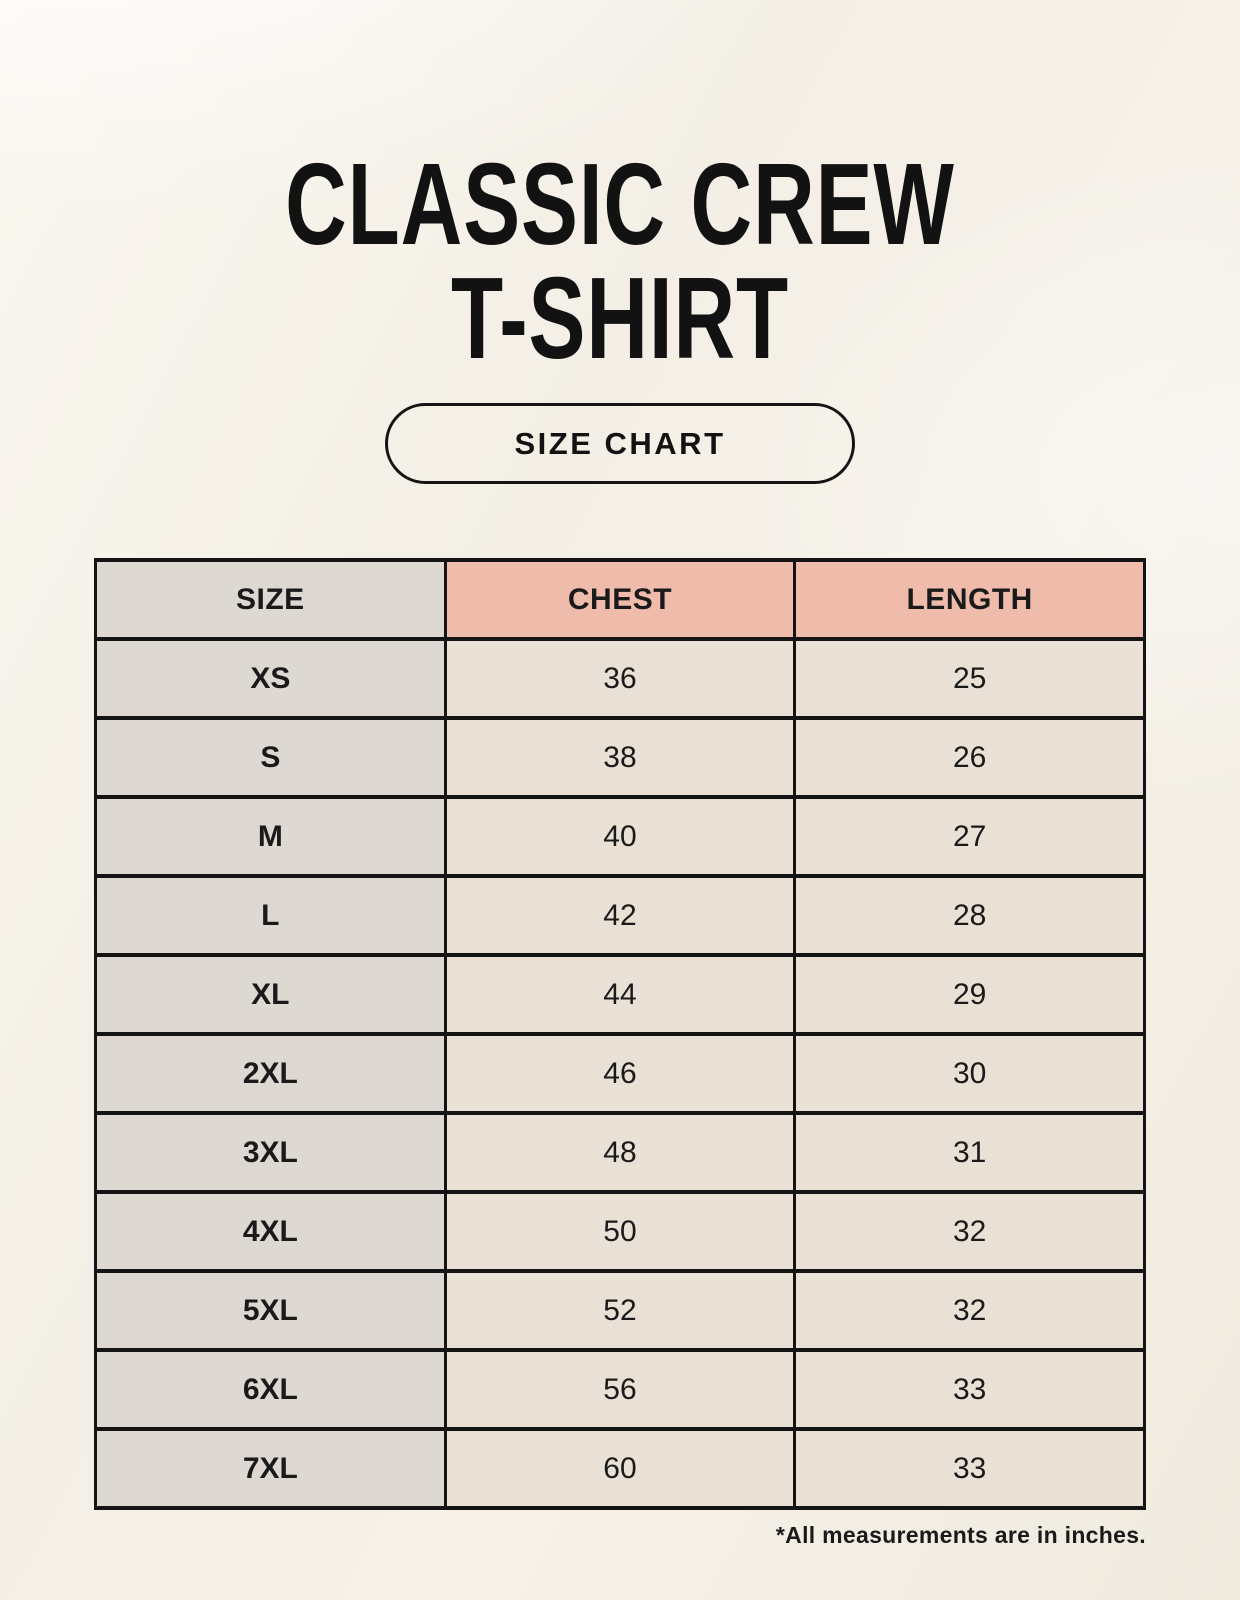 Image resolution: width=1240 pixels, height=1600 pixels. What do you see at coordinates (969, 837) in the screenshot?
I see `length-value-cell: 27` at bounding box center [969, 837].